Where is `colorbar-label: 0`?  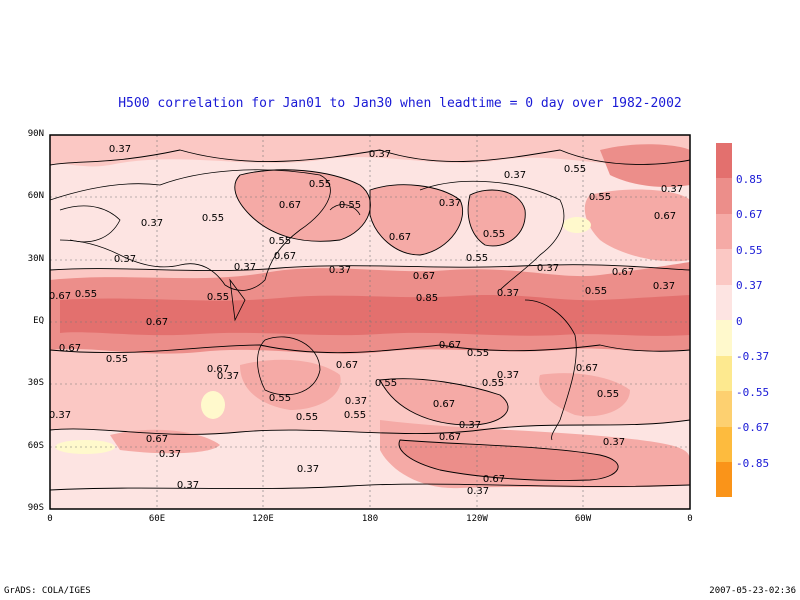 colorbar-label: 0 is located at coordinates (739, 321).